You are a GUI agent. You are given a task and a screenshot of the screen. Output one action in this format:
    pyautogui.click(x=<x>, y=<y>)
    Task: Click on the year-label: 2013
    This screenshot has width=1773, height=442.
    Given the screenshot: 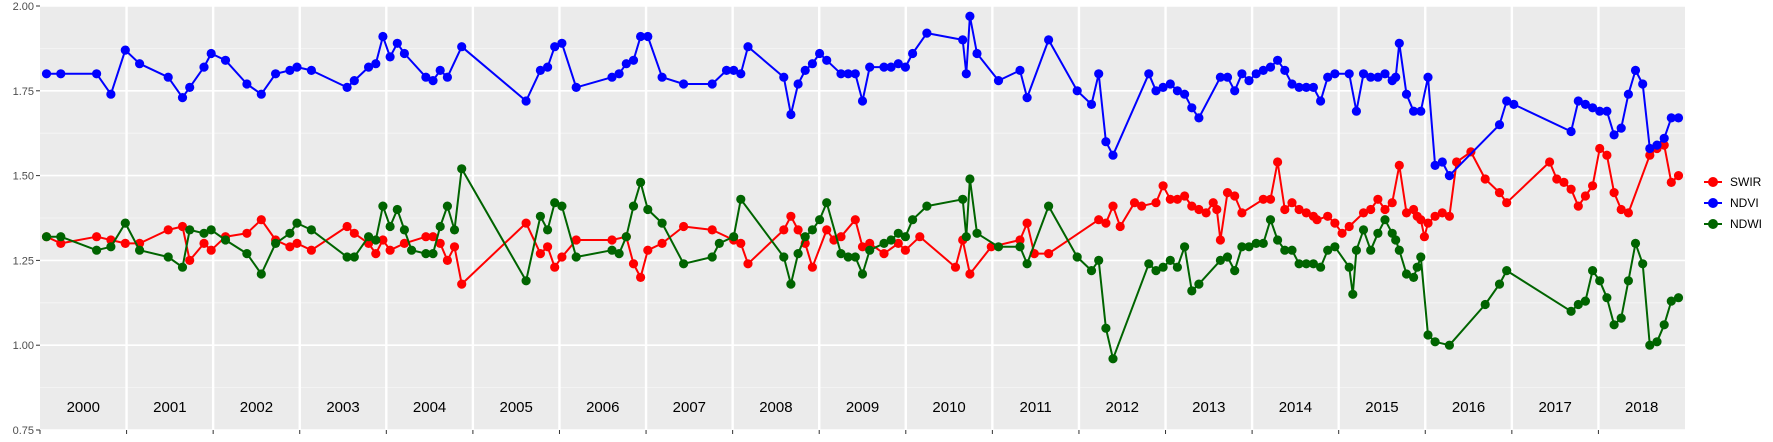 What is the action you would take?
    pyautogui.click(x=1208, y=407)
    